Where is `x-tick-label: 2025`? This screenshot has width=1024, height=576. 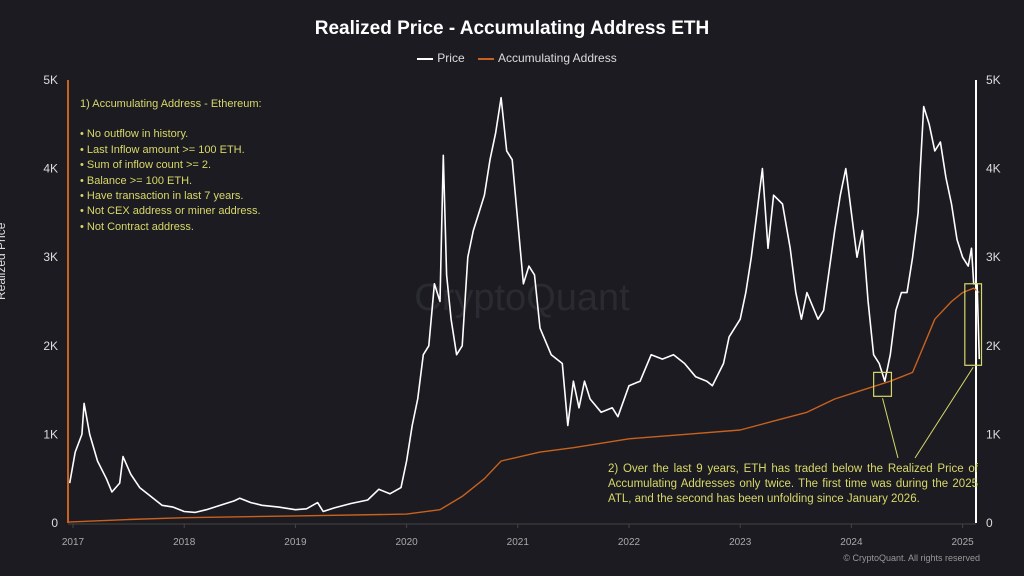 x-tick-label: 2025 is located at coordinates (962, 542).